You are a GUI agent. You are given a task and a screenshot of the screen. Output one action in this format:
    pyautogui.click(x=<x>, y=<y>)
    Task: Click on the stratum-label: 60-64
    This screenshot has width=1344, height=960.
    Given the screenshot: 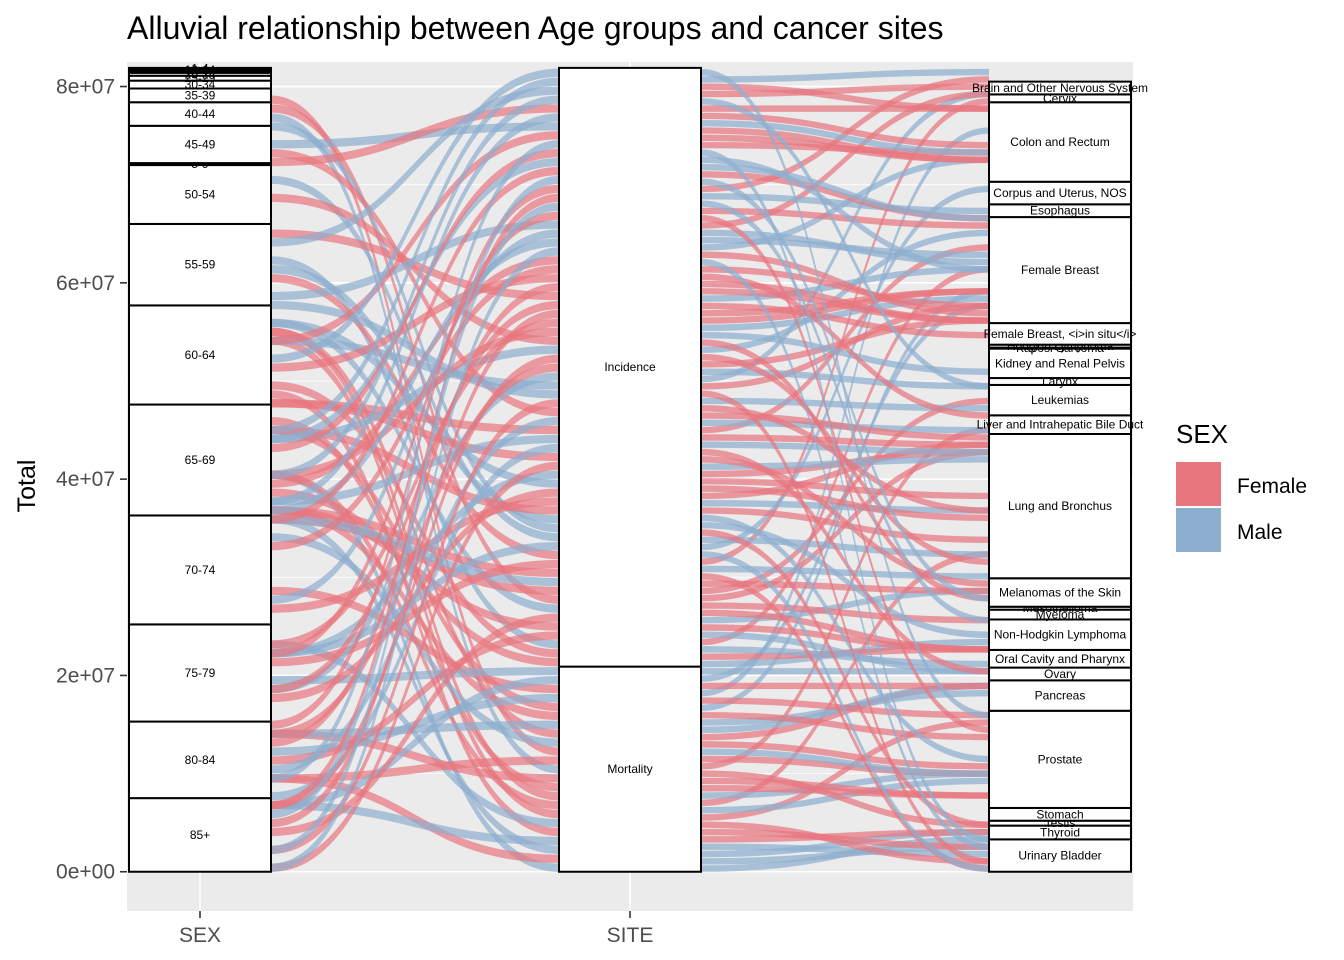 What is the action you would take?
    pyautogui.click(x=200, y=355)
    